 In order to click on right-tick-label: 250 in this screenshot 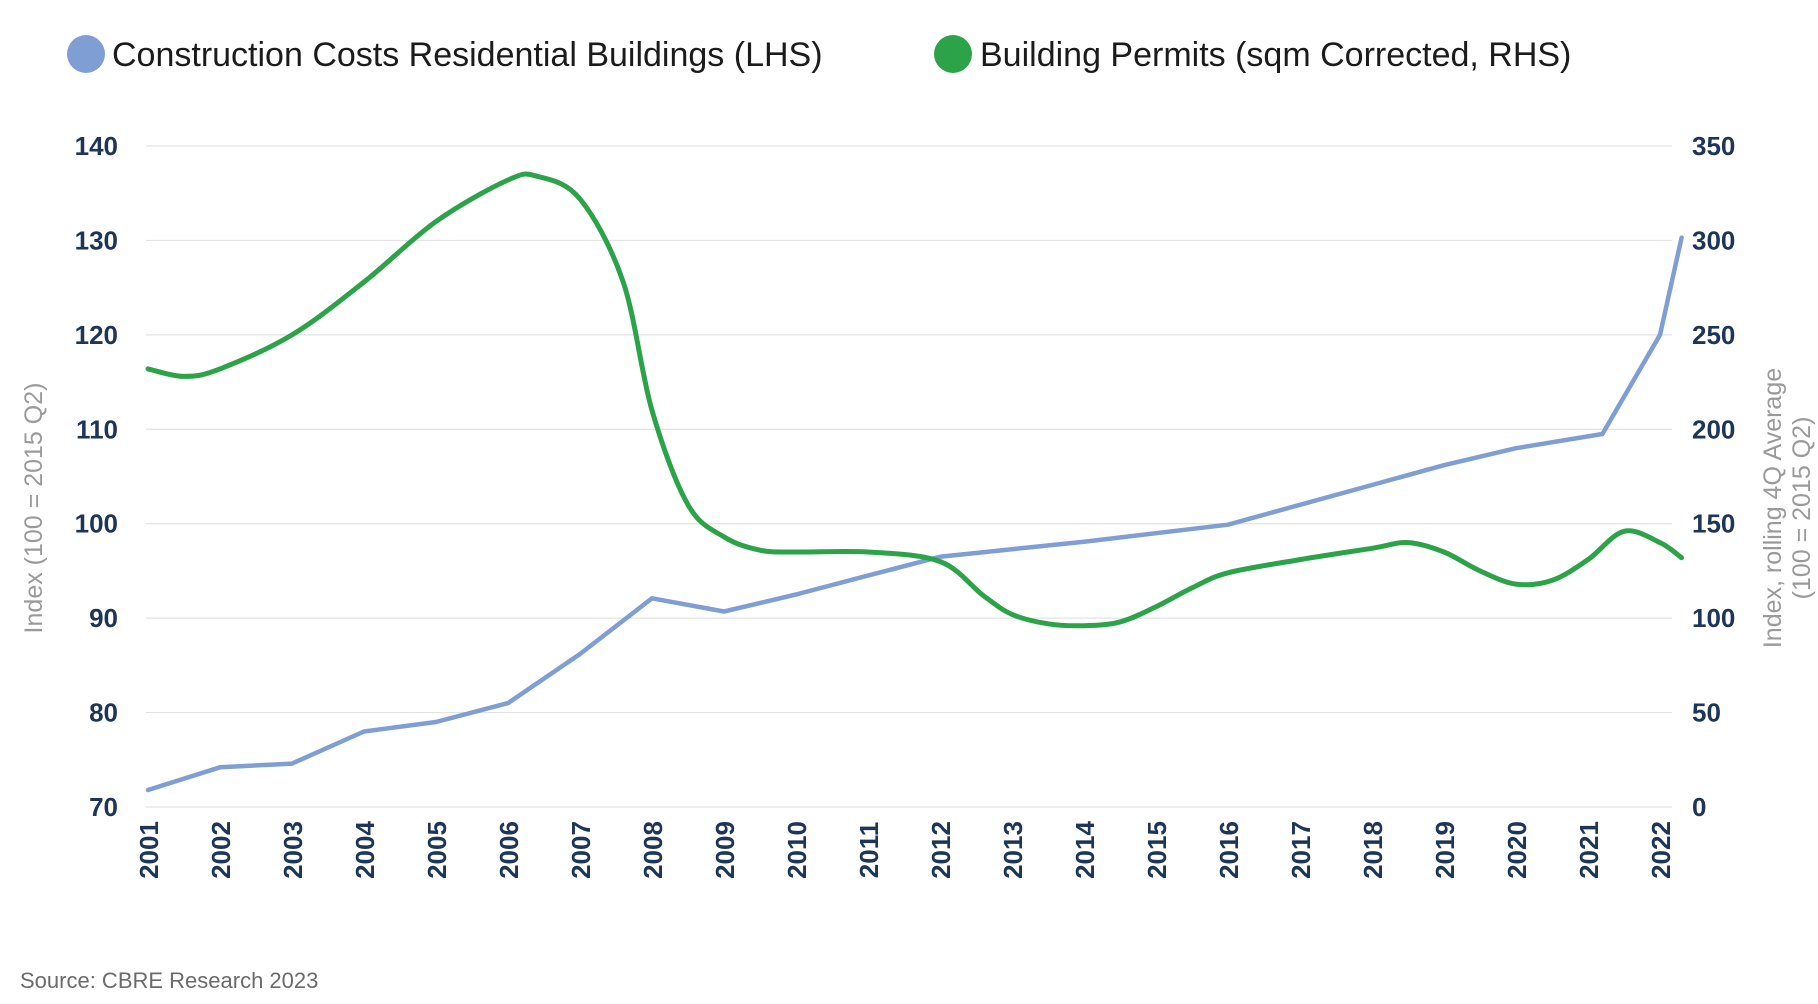, I will do `click(1713, 335)`.